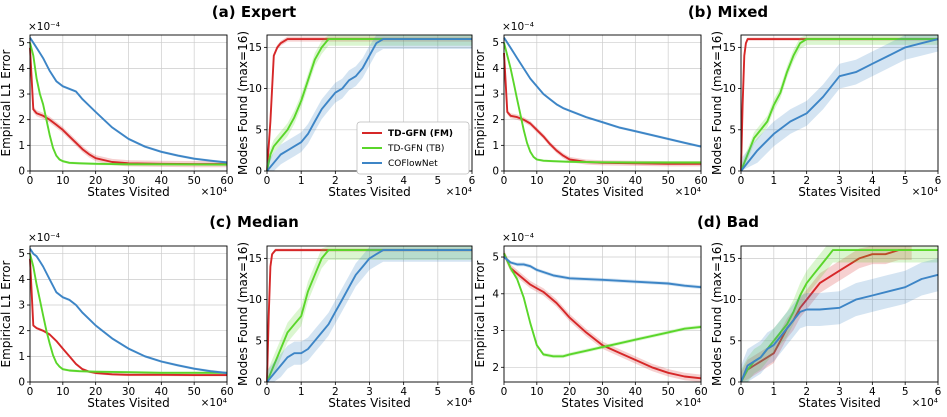 This screenshot has width=947, height=417. I want to click on legend-box, so click(413, 148).